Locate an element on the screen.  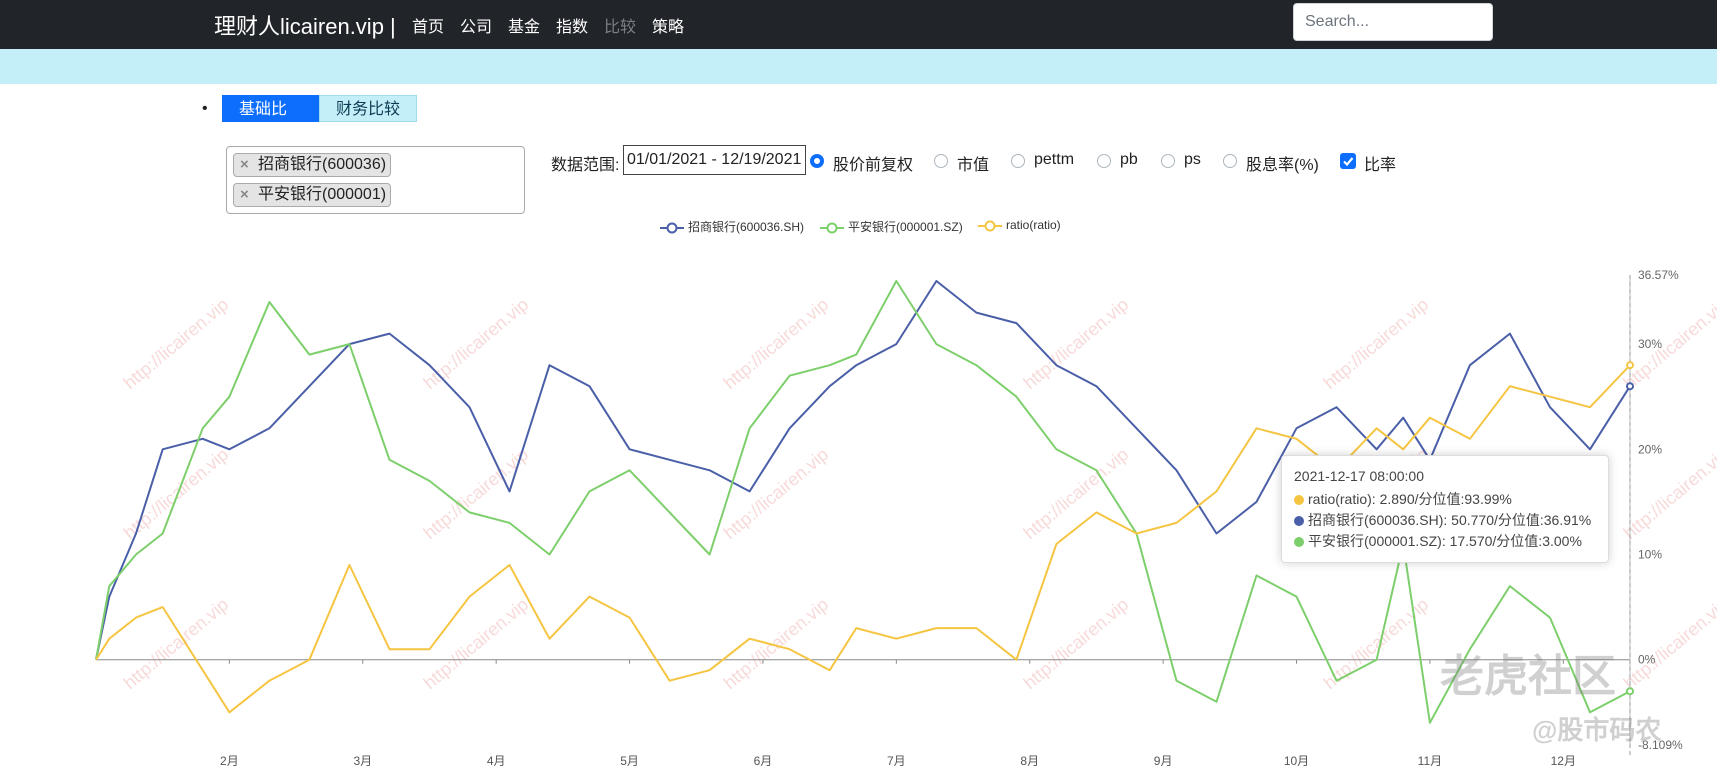
info-banner is located at coordinates (858, 66).